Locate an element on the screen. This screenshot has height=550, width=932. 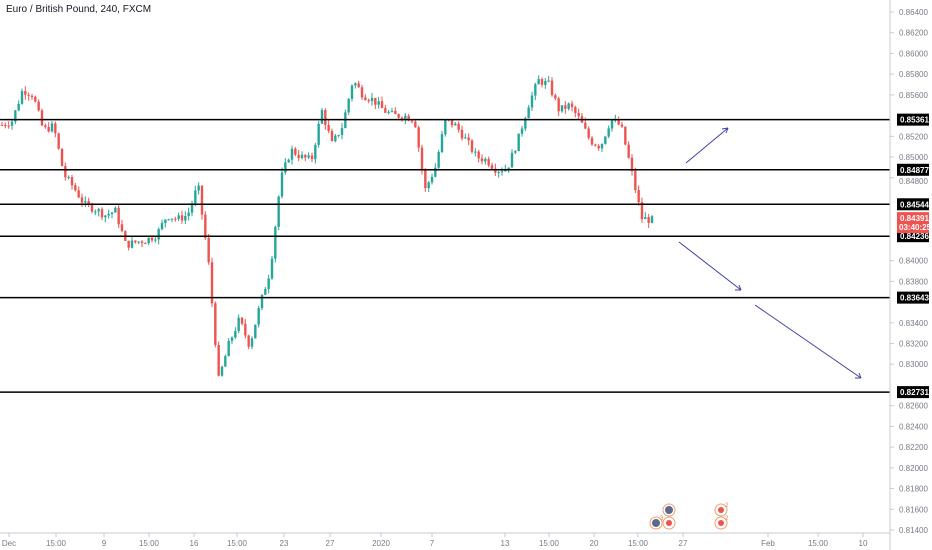
price-tick-label: 0.82200 is located at coordinates (913, 447).